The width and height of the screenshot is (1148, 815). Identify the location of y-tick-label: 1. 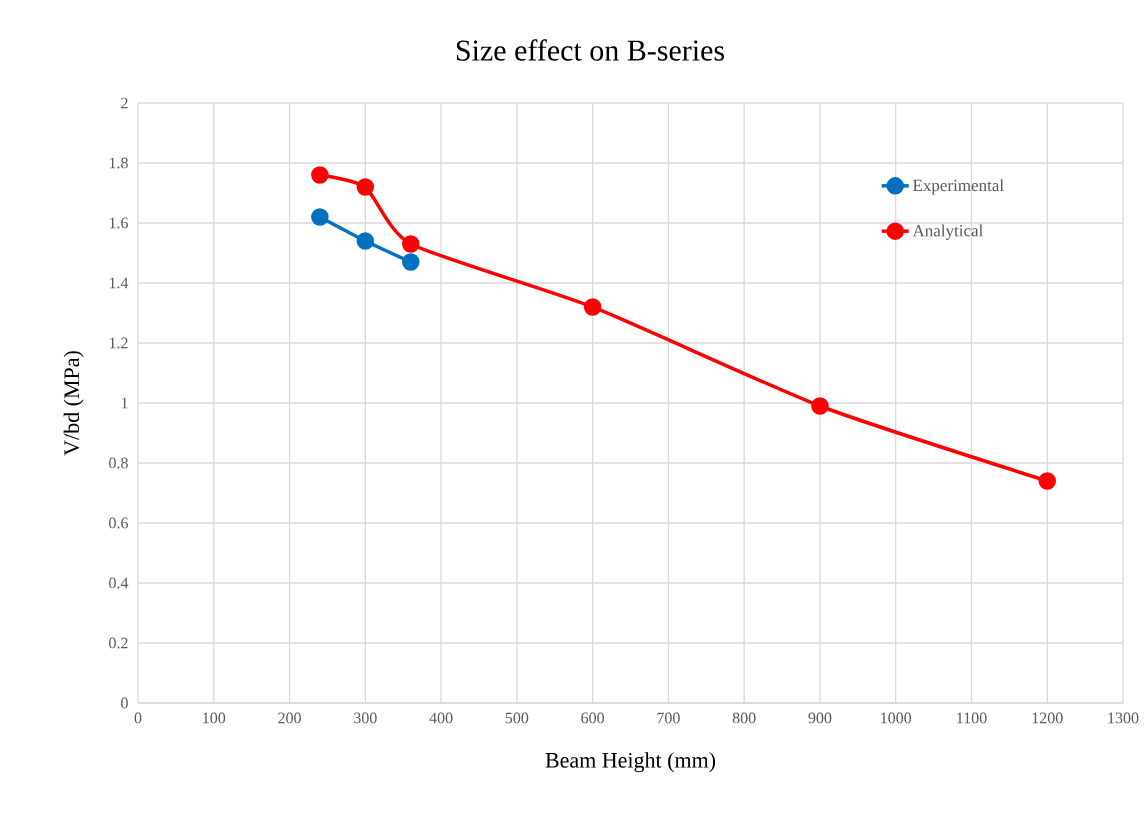
(124, 403).